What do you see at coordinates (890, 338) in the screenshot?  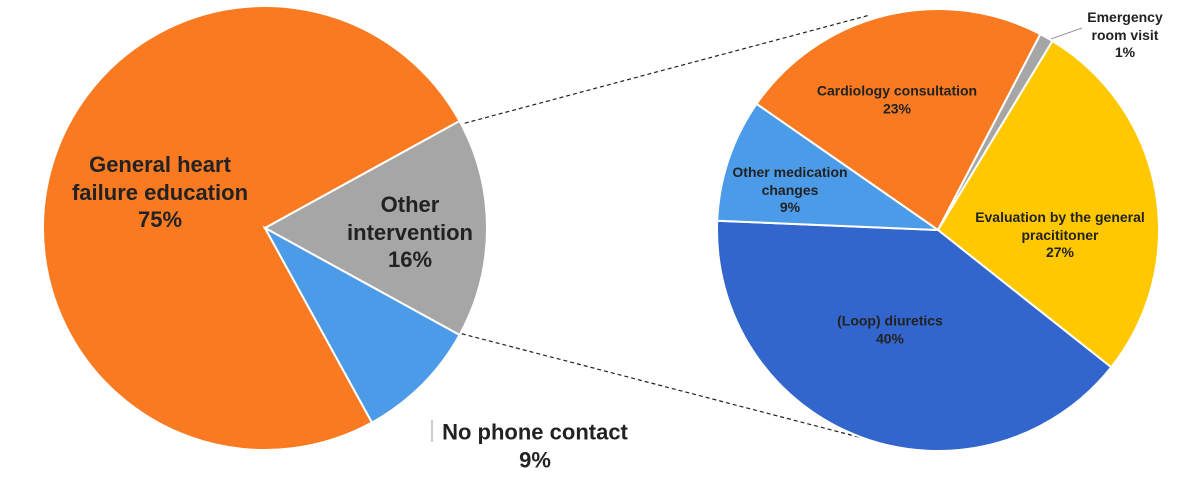 I see `value-label: 40%` at bounding box center [890, 338].